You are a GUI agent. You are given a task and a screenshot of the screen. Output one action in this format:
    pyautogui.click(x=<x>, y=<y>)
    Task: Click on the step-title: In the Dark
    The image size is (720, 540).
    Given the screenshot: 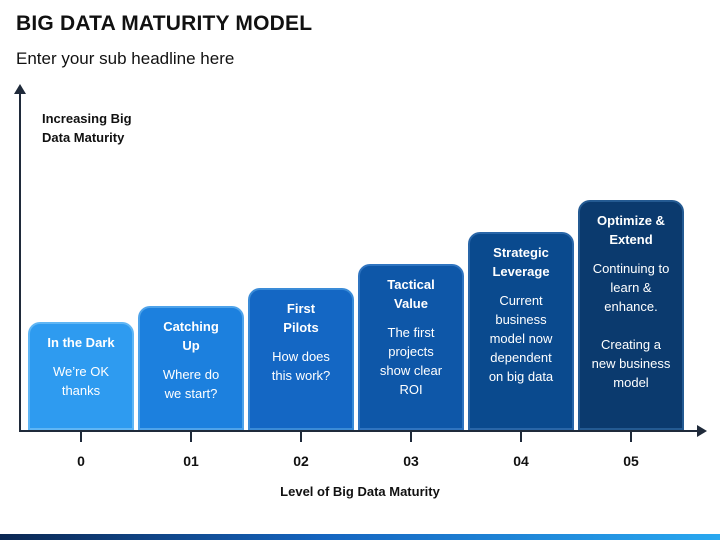 What is the action you would take?
    pyautogui.click(x=81, y=342)
    